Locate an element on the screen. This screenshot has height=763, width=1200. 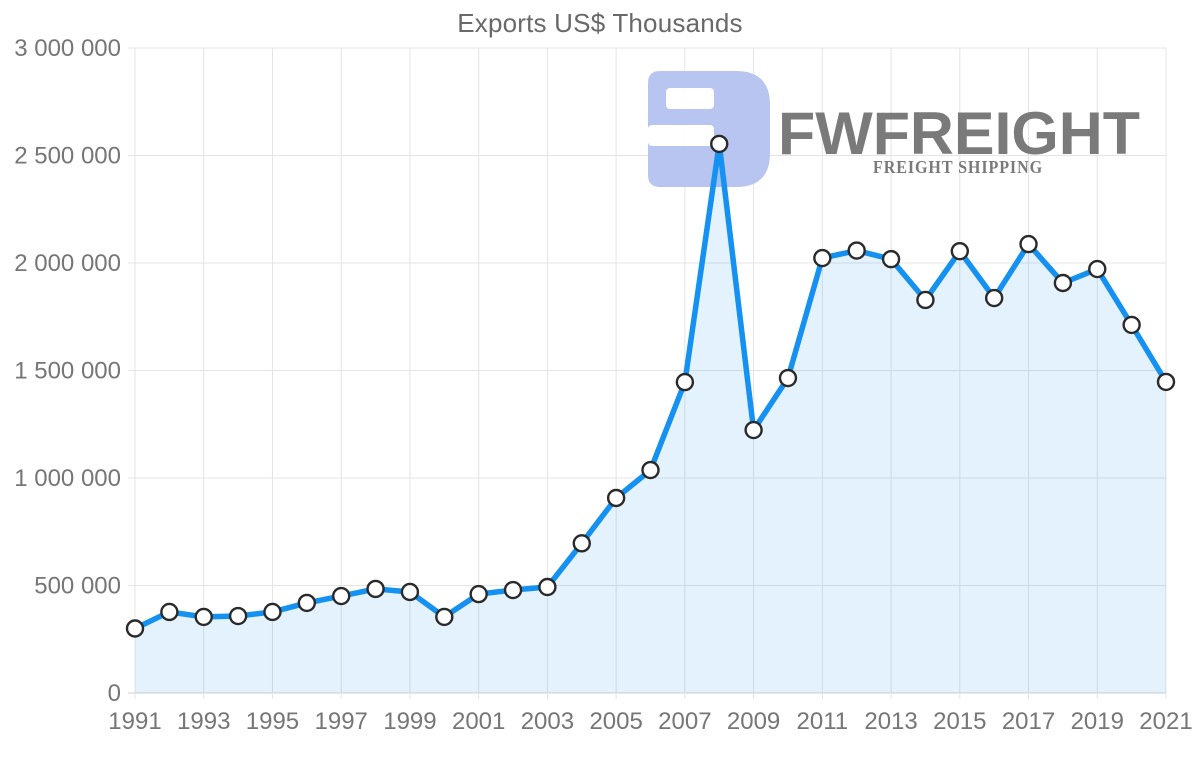
x-tick-label: 2009 is located at coordinates (753, 721).